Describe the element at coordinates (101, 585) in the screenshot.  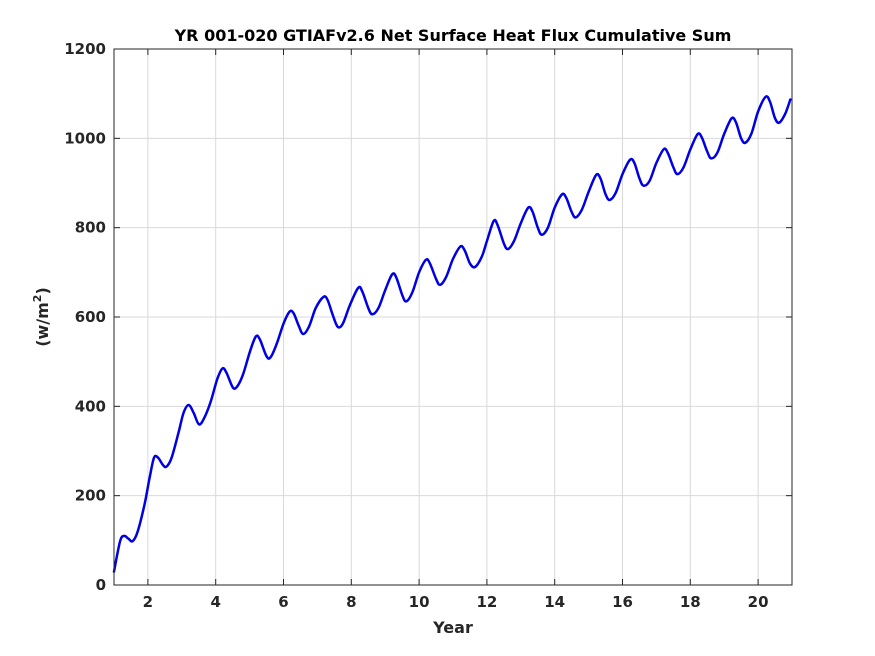
I see `y-tick-label: 0` at that location.